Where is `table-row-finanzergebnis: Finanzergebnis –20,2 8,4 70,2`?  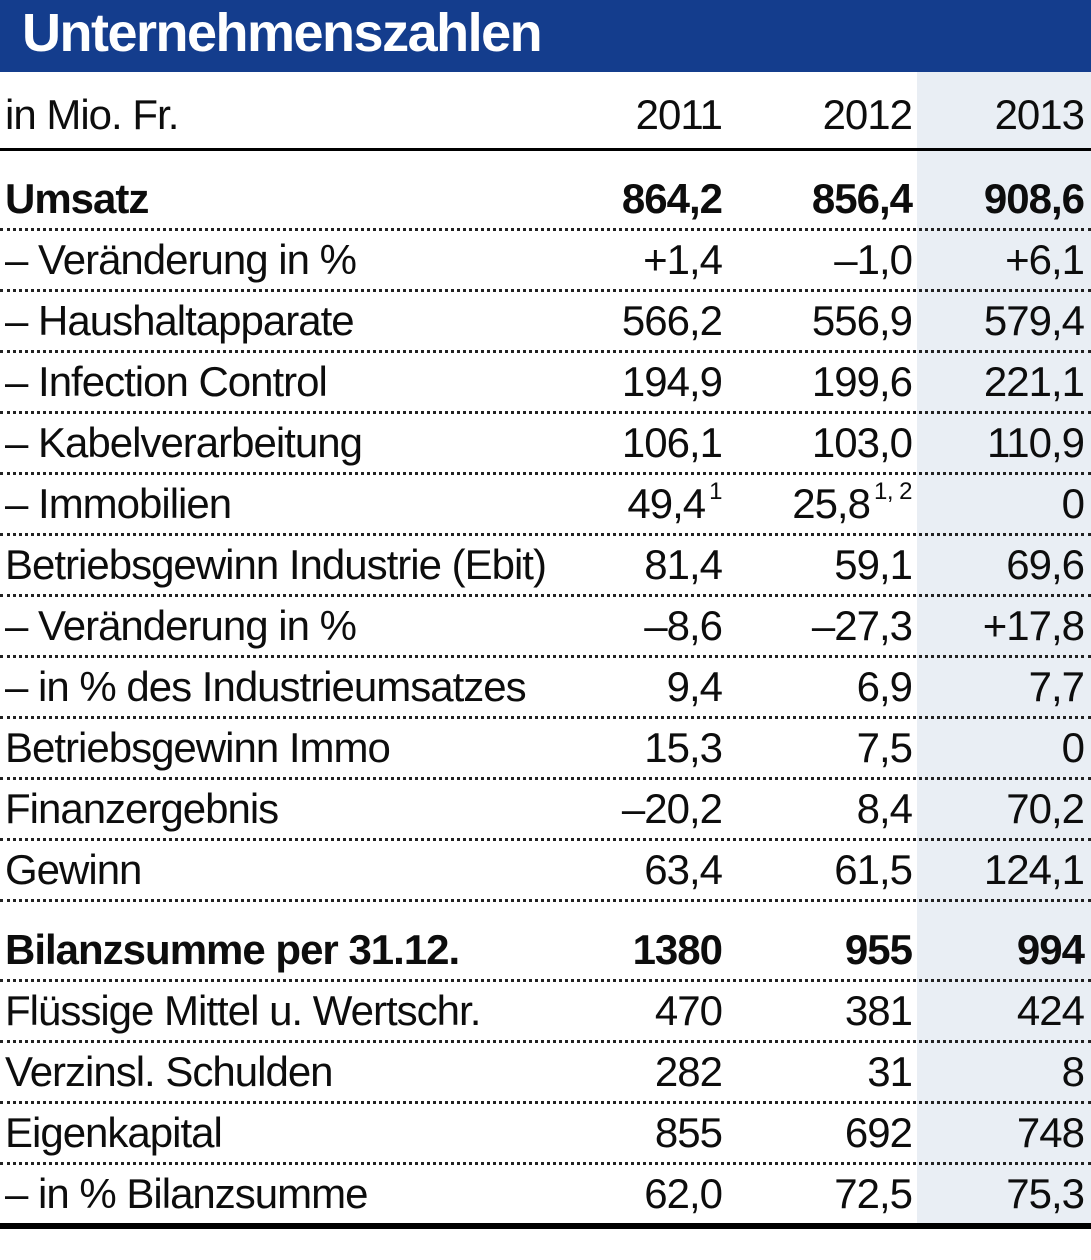
table-row-finanzergebnis: Finanzergebnis –20,2 8,4 70,2 is located at coordinates (545, 810).